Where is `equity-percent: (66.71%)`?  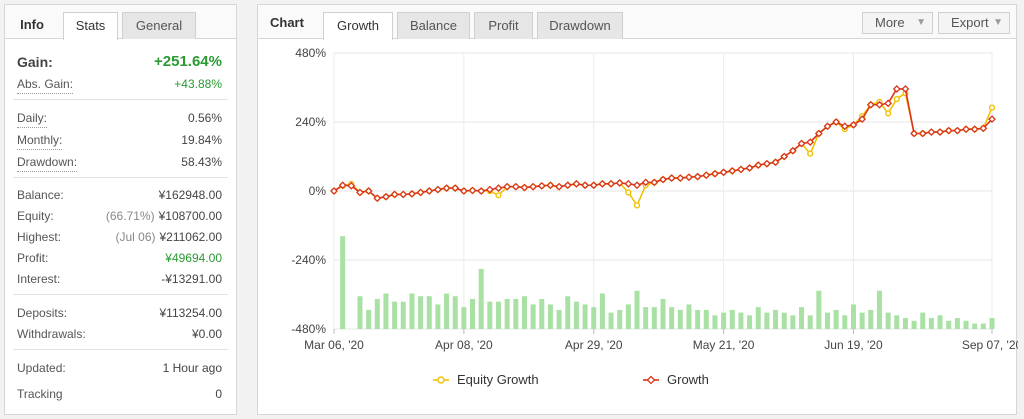
equity-percent: (66.71%) is located at coordinates (130, 216).